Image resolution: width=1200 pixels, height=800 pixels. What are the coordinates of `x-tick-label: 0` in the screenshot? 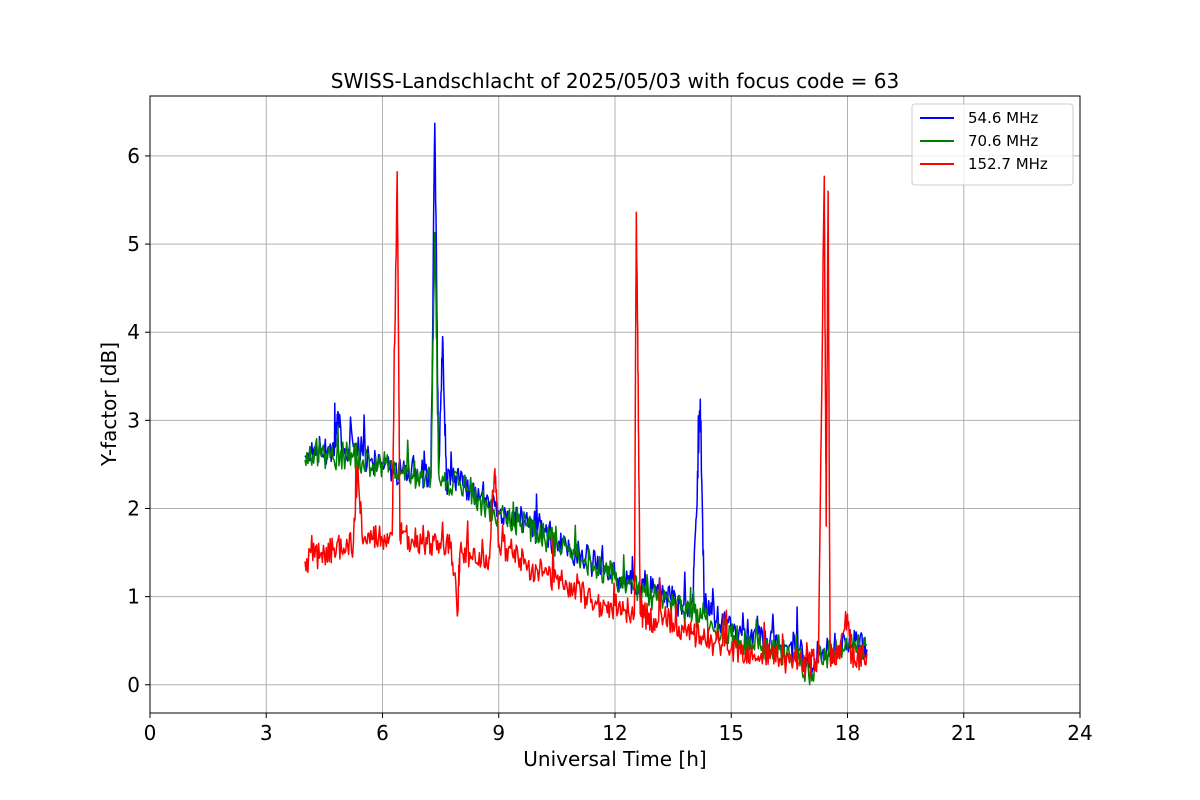 It's located at (150, 733).